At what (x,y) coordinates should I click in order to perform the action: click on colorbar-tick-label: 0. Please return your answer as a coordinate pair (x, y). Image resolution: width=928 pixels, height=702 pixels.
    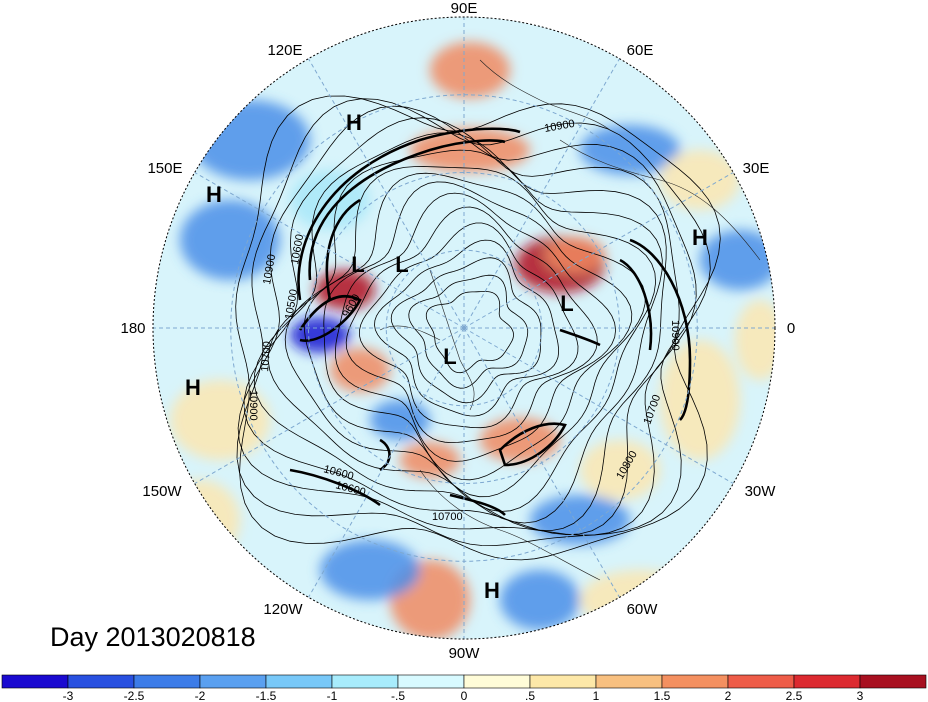
    Looking at the image, I should click on (464, 695).